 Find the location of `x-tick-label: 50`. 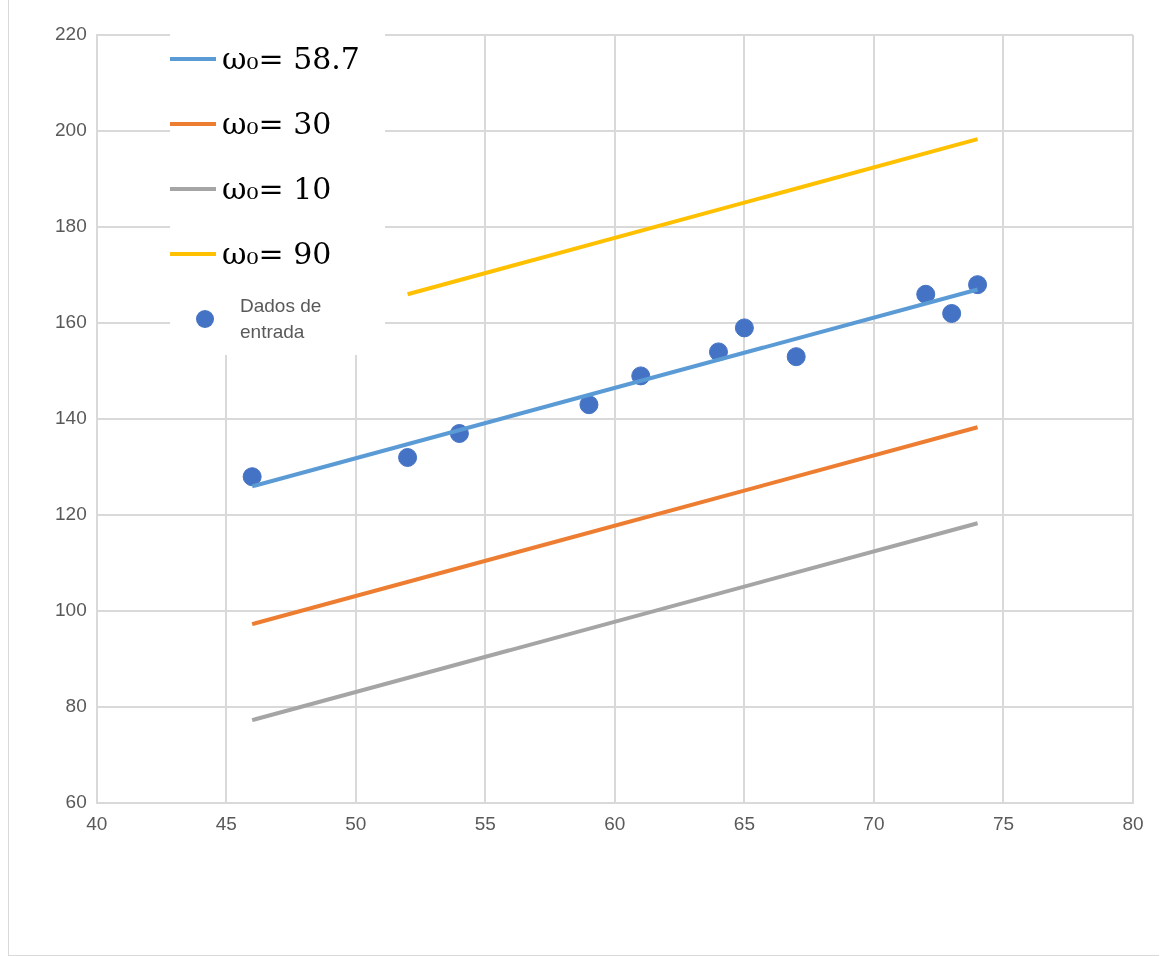

x-tick-label: 50 is located at coordinates (356, 823).